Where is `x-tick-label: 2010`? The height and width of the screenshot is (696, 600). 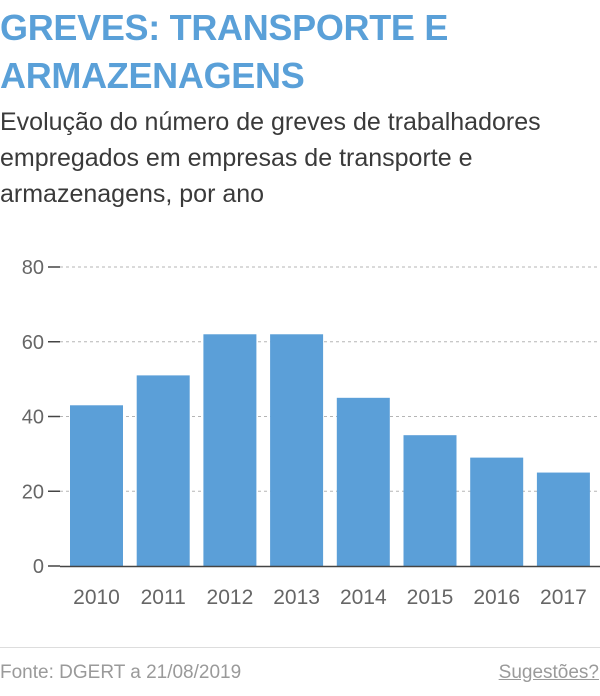
x-tick-label: 2010 is located at coordinates (96, 597).